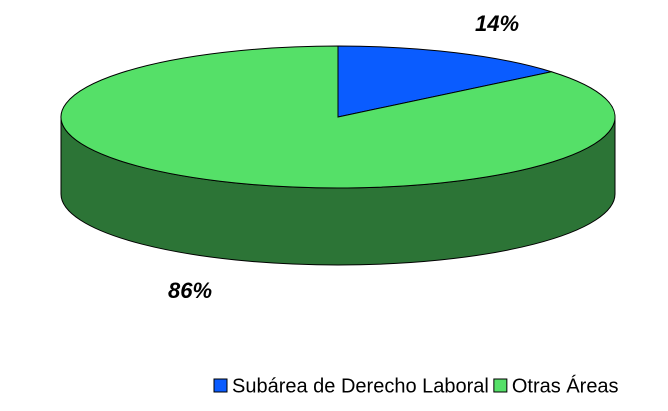  What do you see at coordinates (360, 386) in the screenshot?
I see `legend-label: Subárea de Derecho Laboral` at bounding box center [360, 386].